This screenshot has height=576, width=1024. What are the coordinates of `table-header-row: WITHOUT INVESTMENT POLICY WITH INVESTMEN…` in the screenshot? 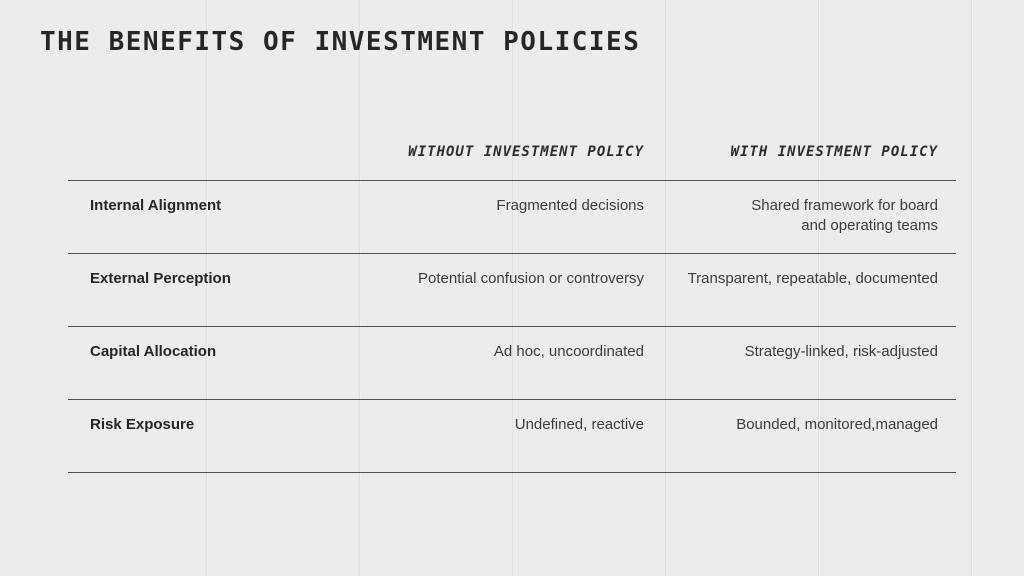 It's located at (512, 151).